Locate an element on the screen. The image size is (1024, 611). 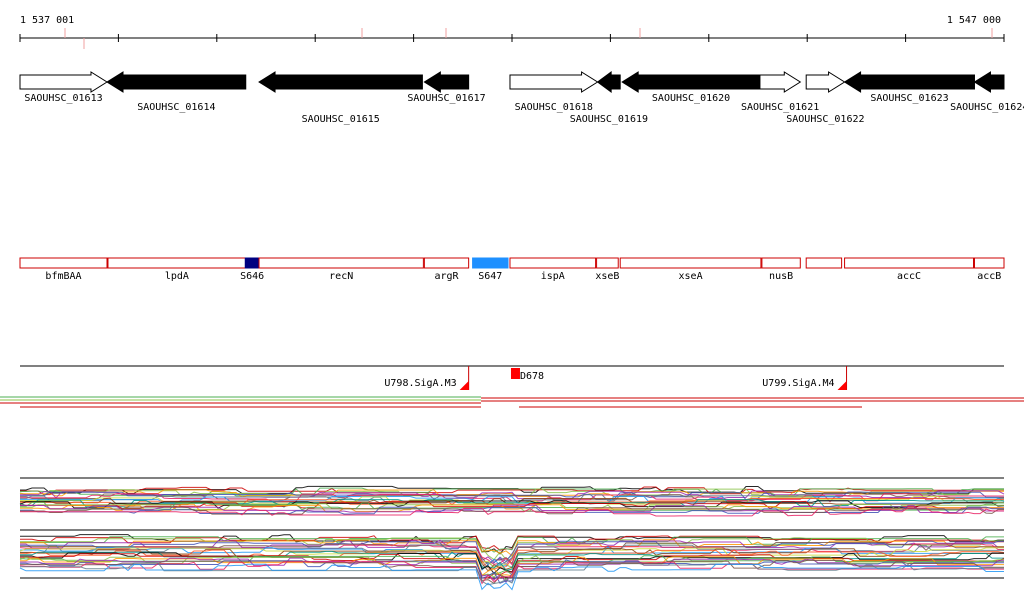
annotation-label: lpdA is located at coordinates (177, 276).